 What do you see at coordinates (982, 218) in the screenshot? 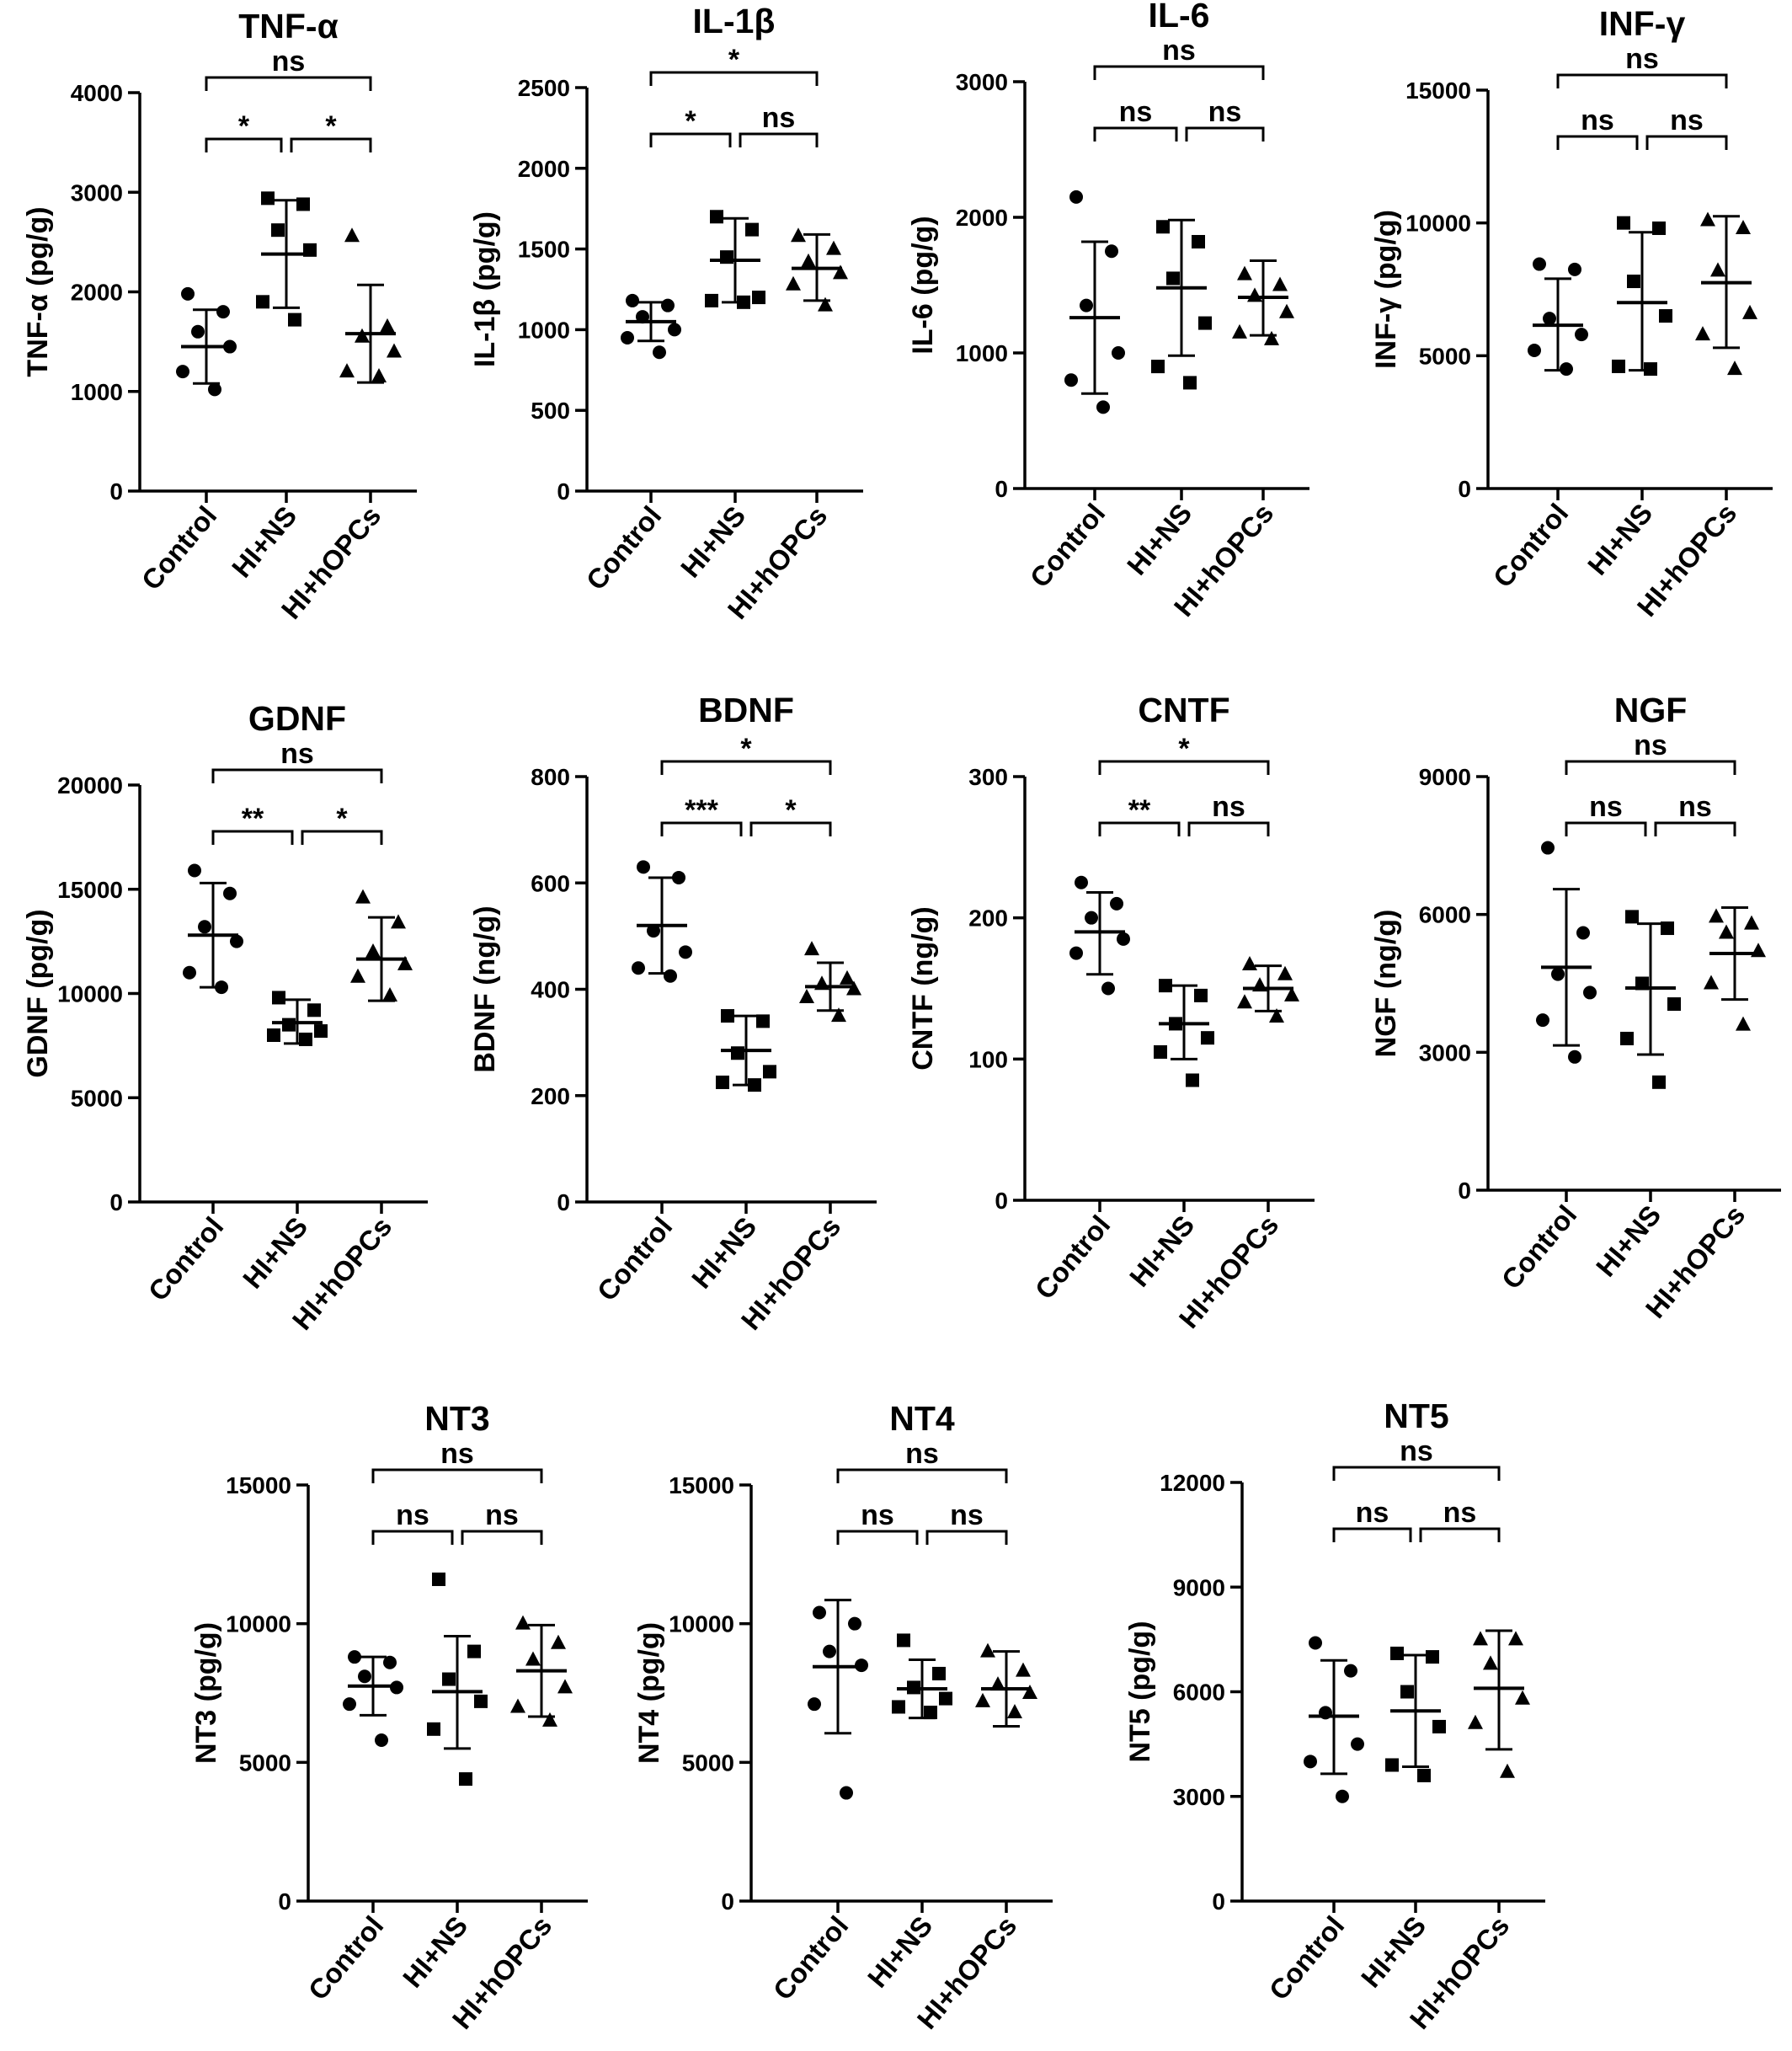
I see `y-tick-label: 2000` at bounding box center [982, 218].